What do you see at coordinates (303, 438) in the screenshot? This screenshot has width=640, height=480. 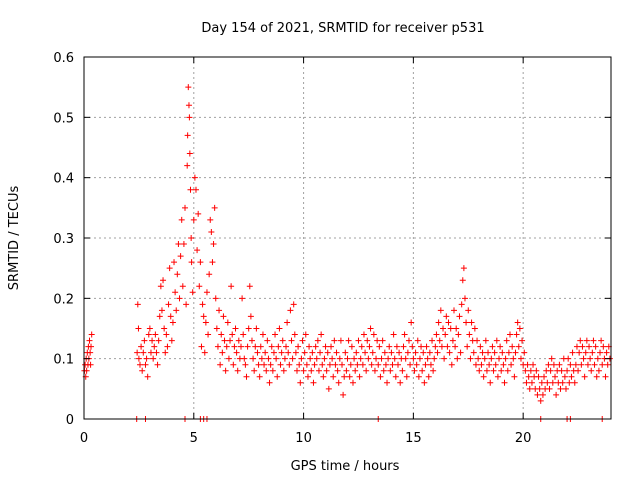 I see `x-tick-label: 10` at bounding box center [303, 438].